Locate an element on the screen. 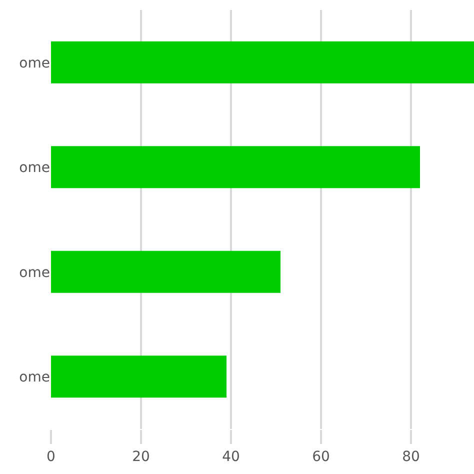 The height and width of the screenshot is (474, 474). x-tick-label: 40 is located at coordinates (231, 456).